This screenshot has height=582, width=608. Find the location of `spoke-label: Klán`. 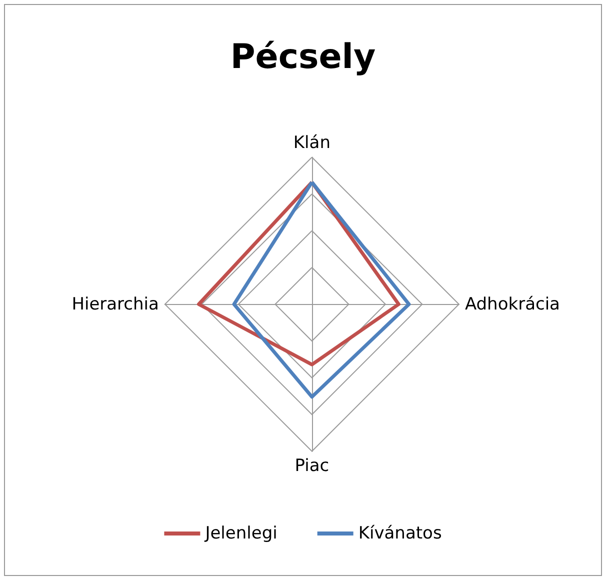

spoke-label: Klán is located at coordinates (311, 142).